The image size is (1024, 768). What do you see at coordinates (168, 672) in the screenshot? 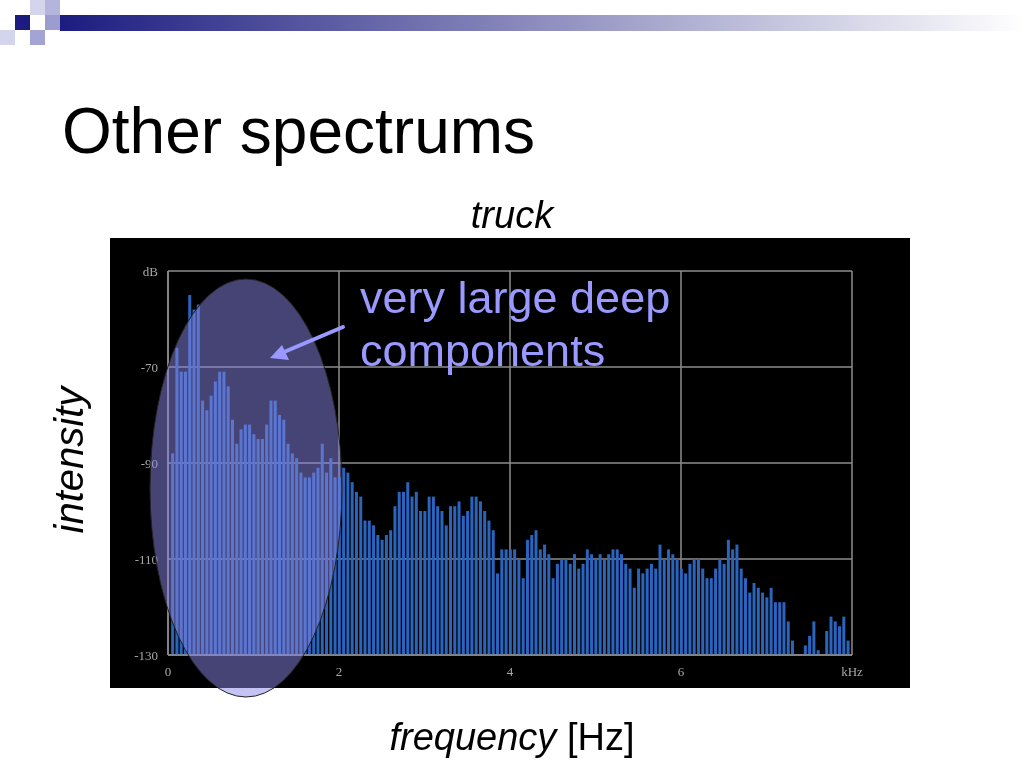
I see `x-tick-label: 0` at bounding box center [168, 672].